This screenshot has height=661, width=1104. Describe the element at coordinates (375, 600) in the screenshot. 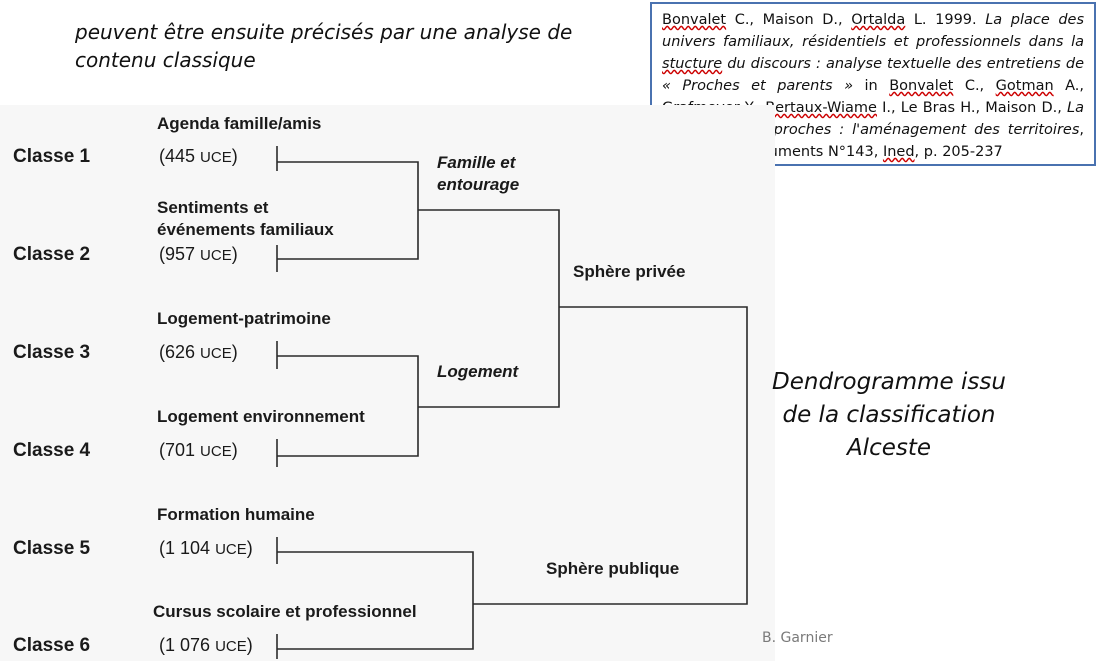

I see `branch-publique` at that location.